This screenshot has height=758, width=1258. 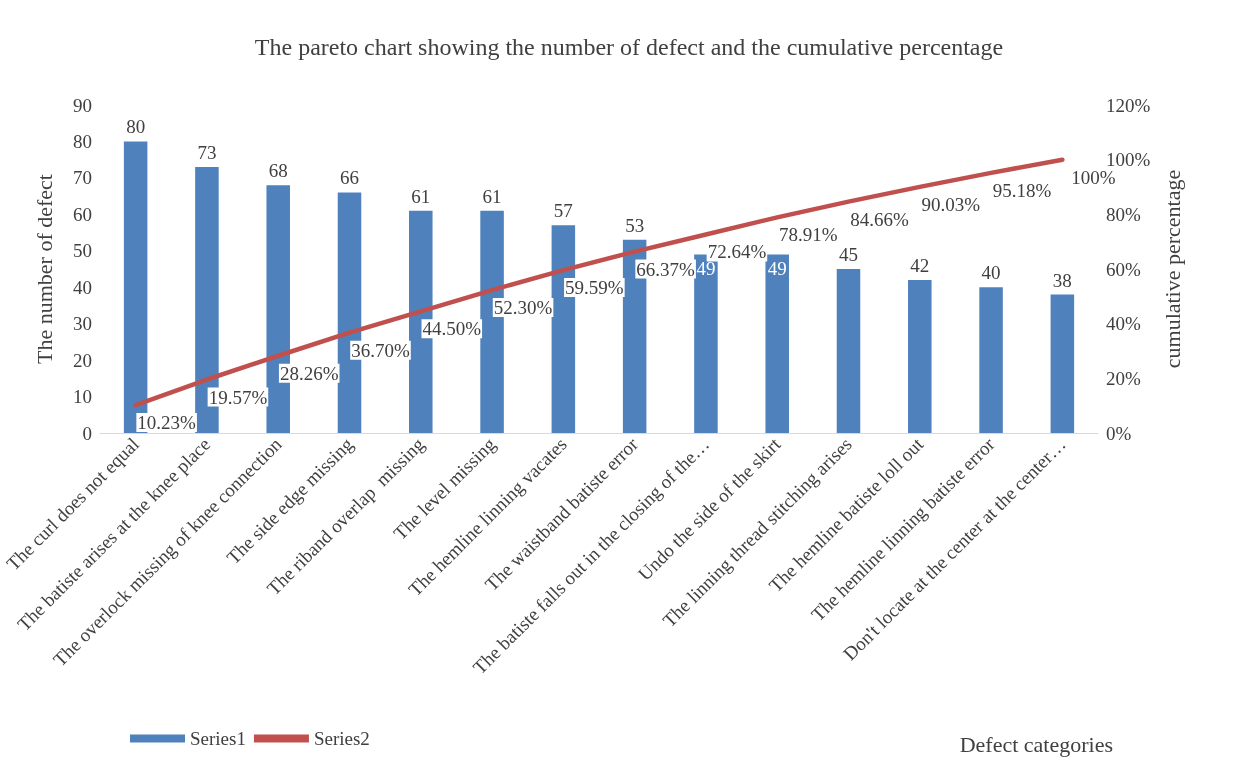 I want to click on y-tick-label: 70, so click(x=82, y=178).